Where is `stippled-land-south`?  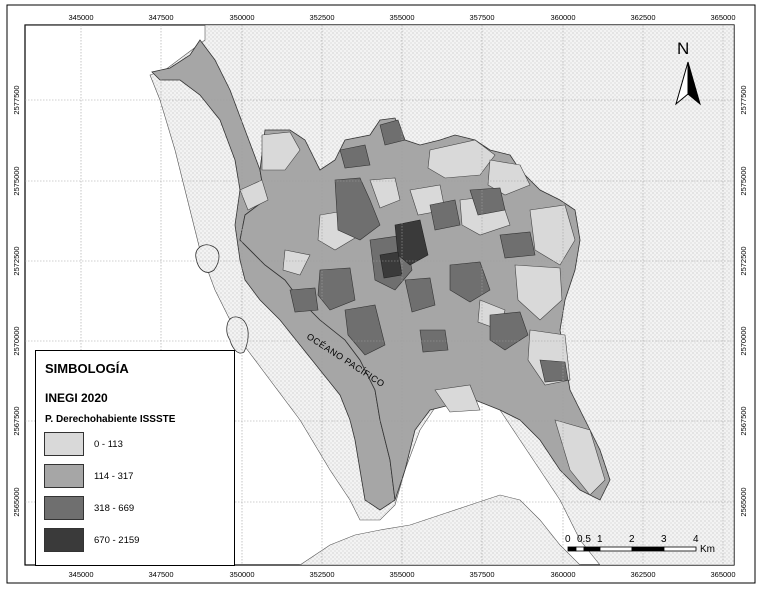
stippled-land-south is located at coordinates (440, 529).